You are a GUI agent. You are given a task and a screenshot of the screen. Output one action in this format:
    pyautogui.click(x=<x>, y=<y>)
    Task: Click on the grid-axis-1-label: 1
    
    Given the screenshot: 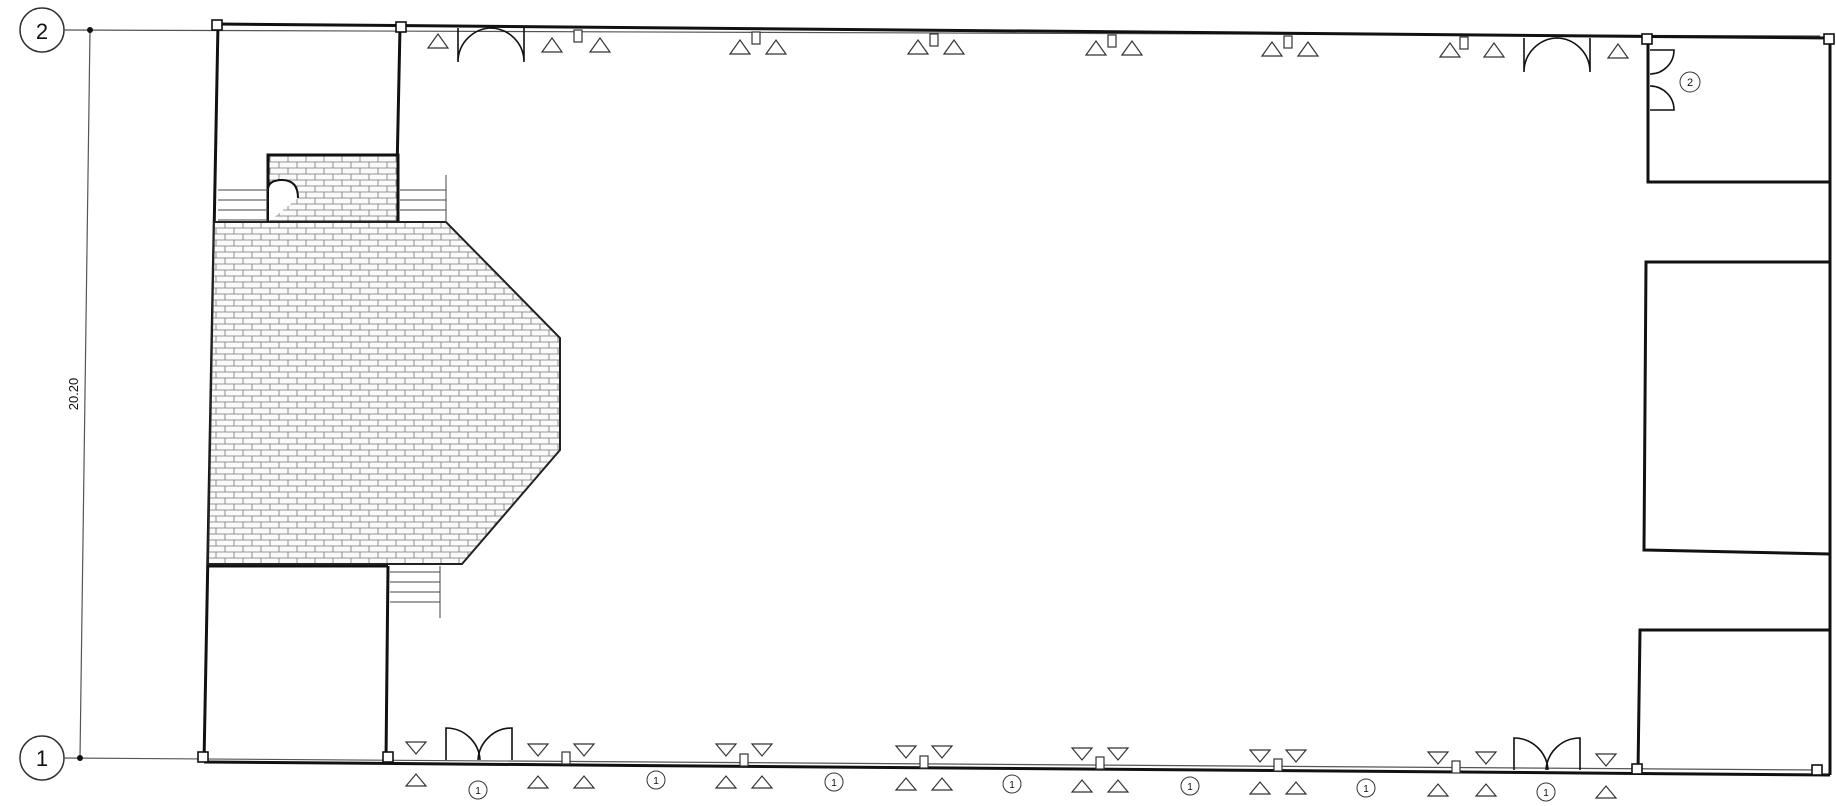 What is the action you would take?
    pyautogui.click(x=42, y=758)
    